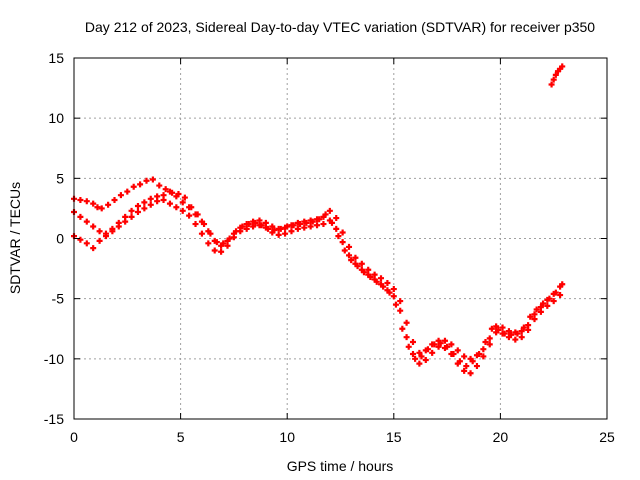 The image size is (640, 480). What do you see at coordinates (394, 437) in the screenshot?
I see `x-tick-label: 15` at bounding box center [394, 437].